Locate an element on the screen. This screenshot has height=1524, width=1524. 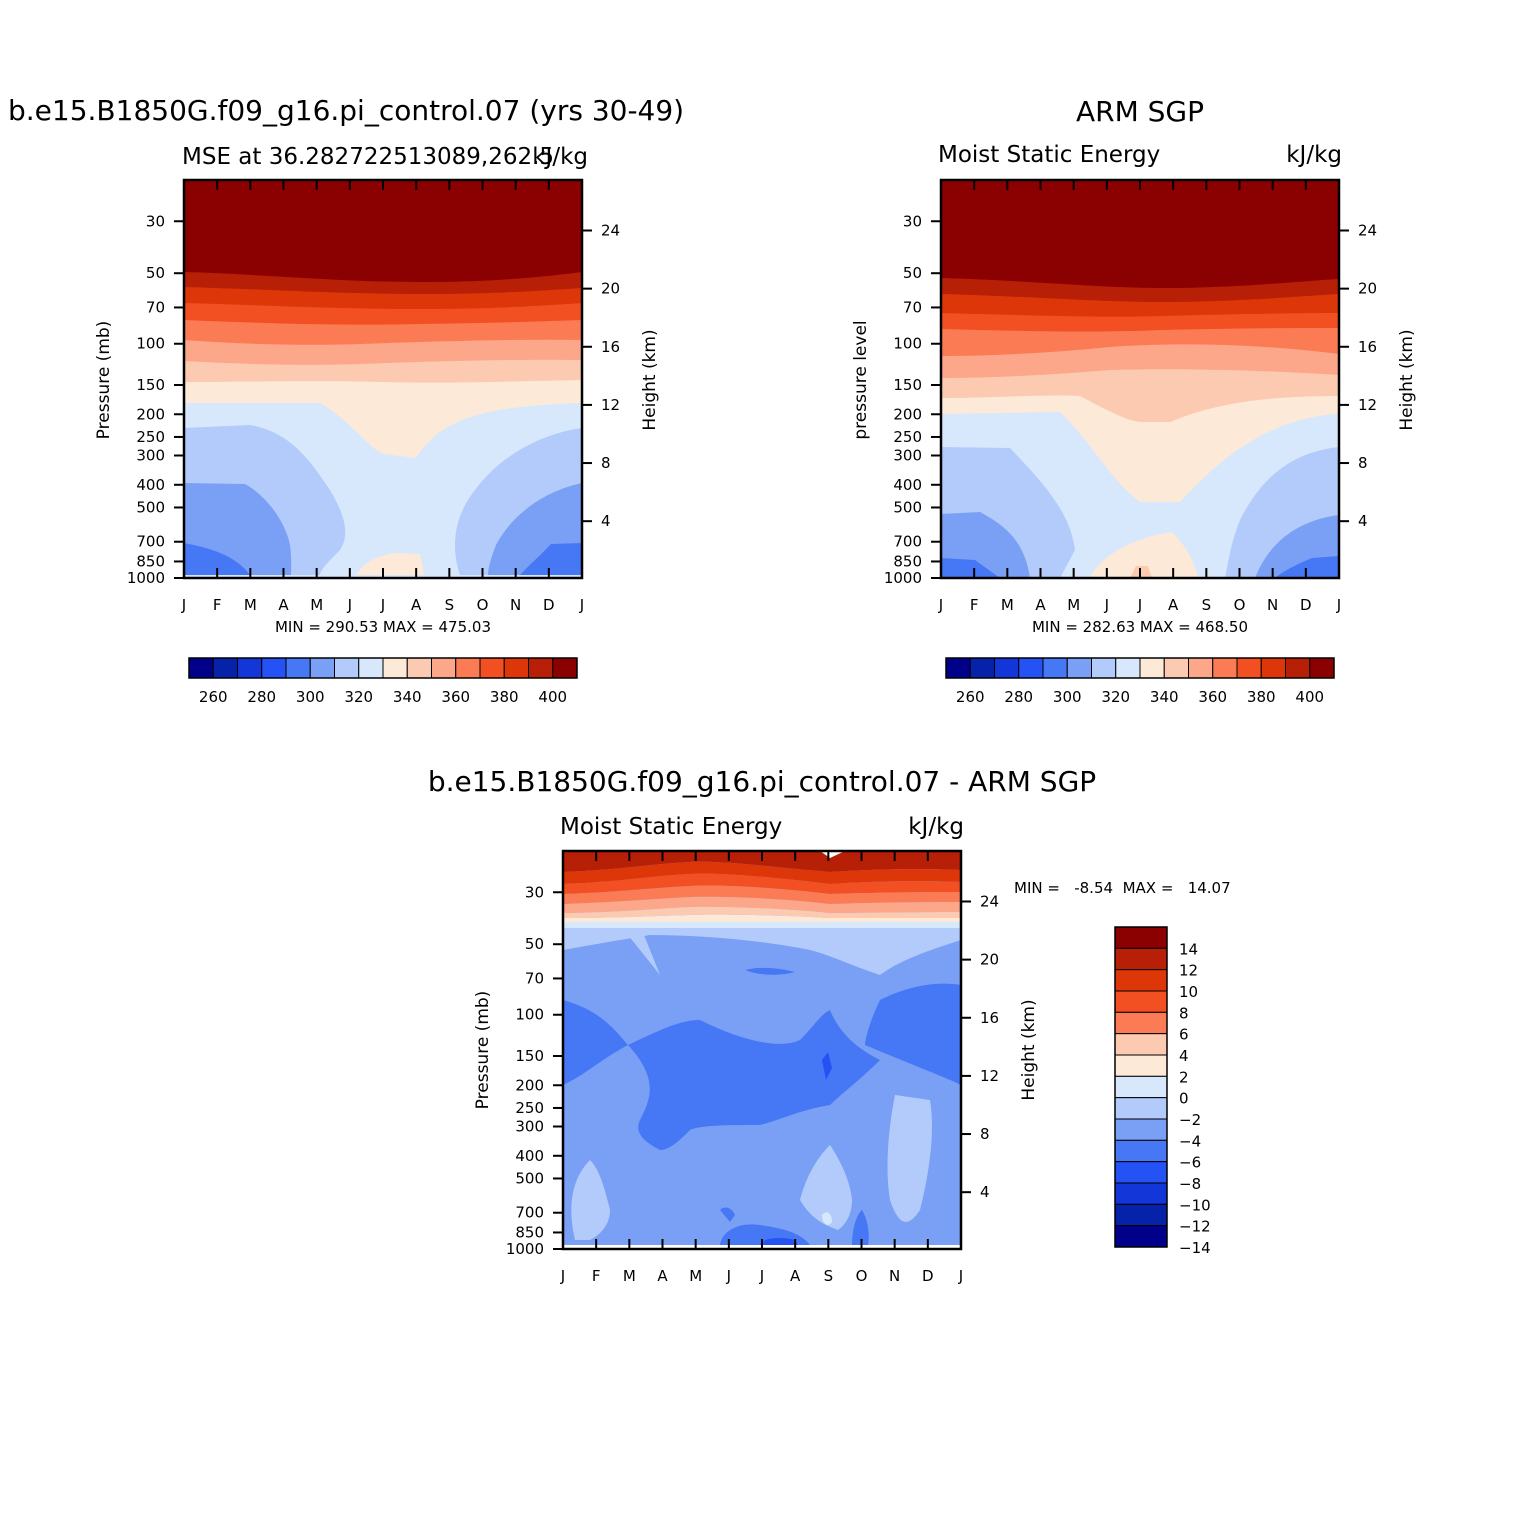
height-tick-label: 16 is located at coordinates (1367, 347).